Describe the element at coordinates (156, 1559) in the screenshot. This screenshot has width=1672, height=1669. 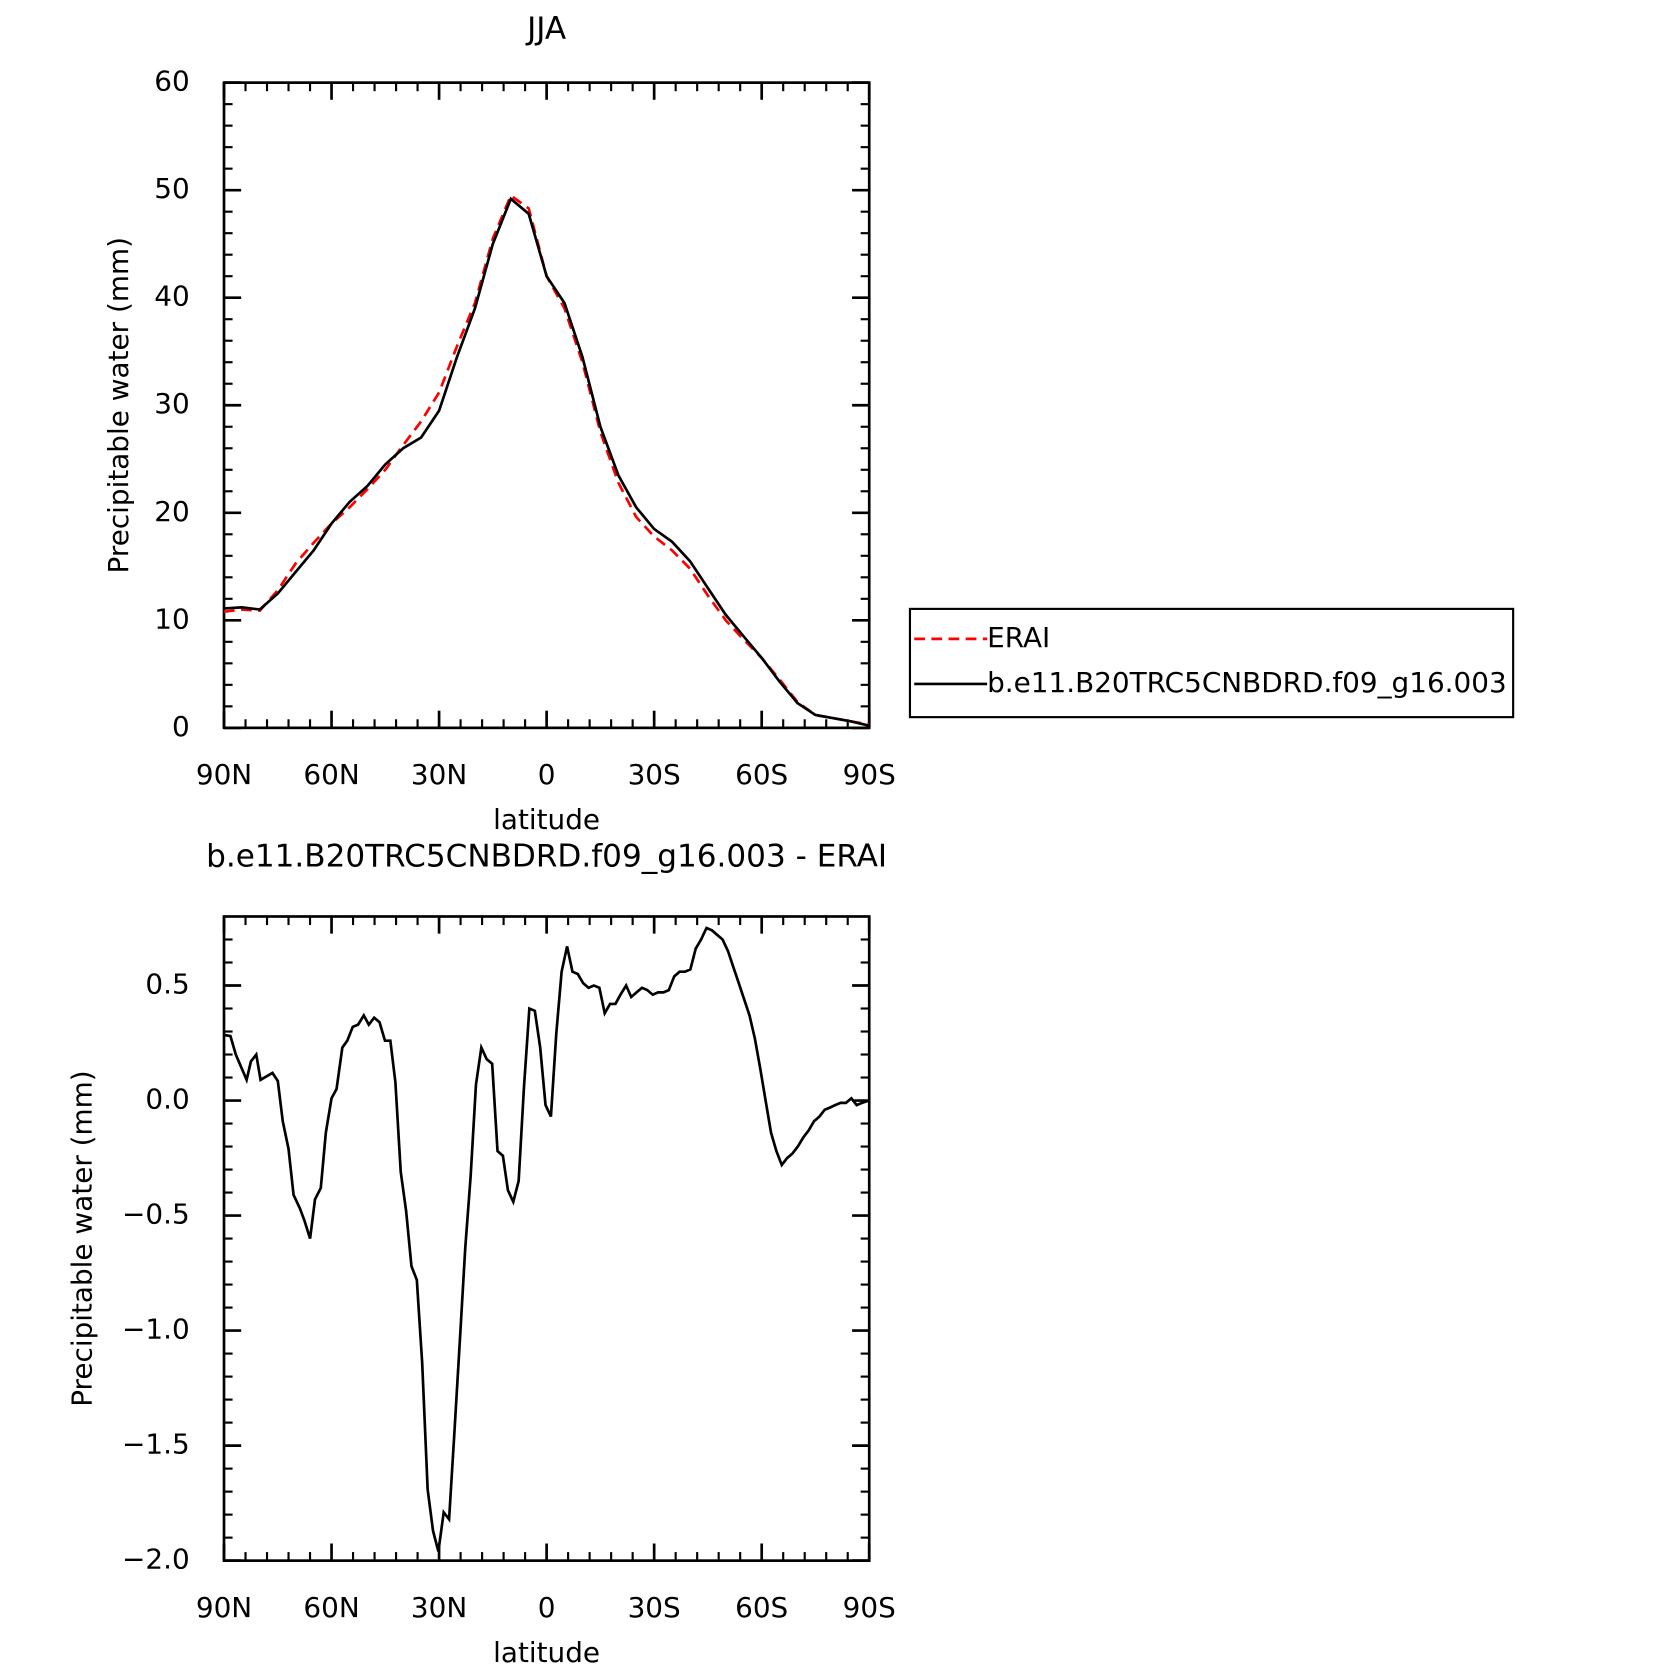
I see `y-tick-label: −2.0` at that location.